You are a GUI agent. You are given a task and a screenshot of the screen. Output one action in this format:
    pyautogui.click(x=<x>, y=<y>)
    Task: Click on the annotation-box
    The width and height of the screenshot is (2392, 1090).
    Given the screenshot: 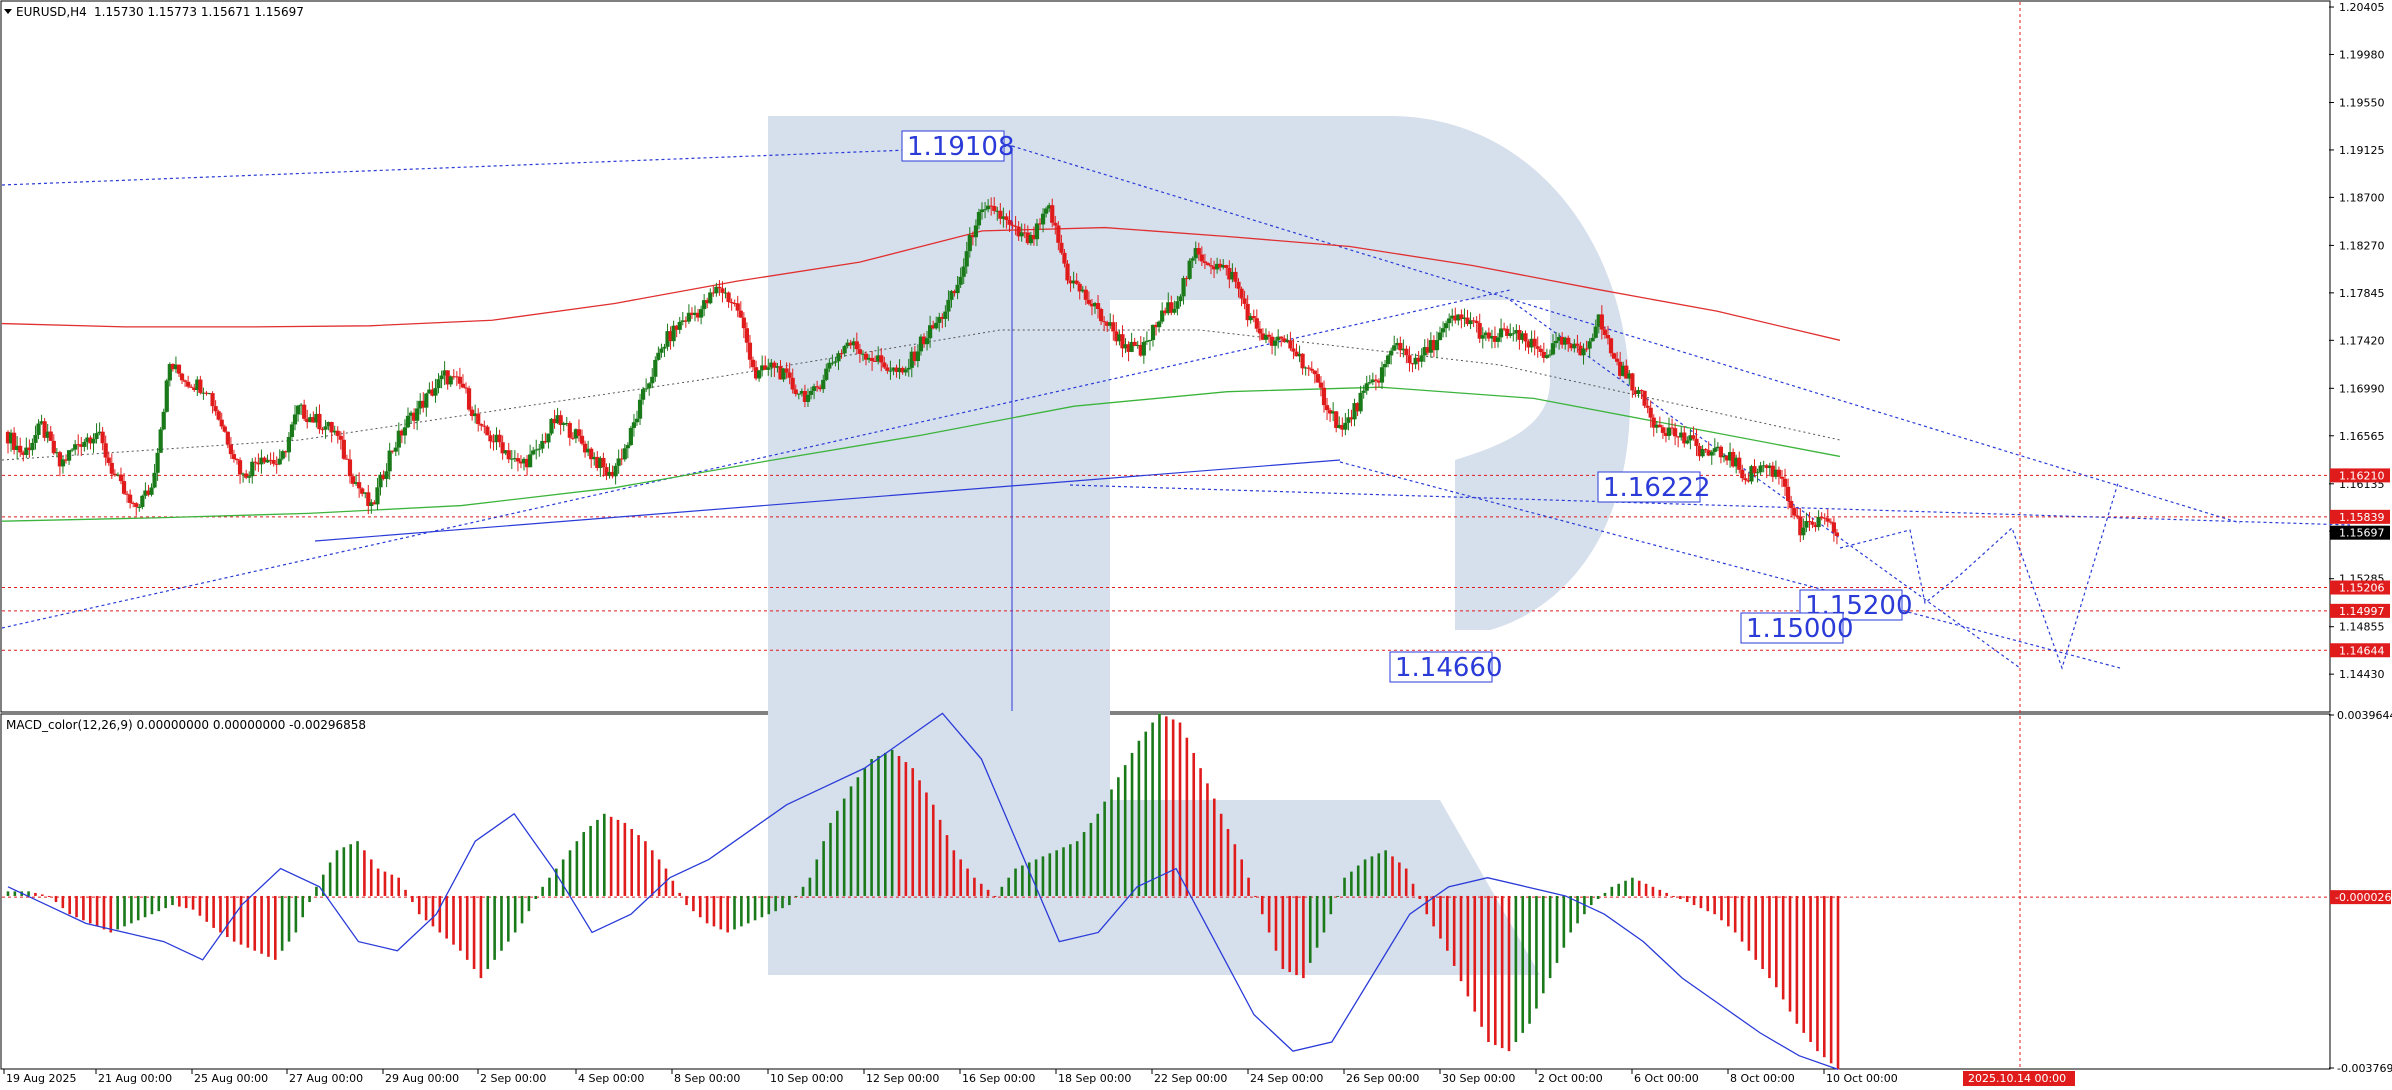 What is the action you would take?
    pyautogui.click(x=1649, y=487)
    